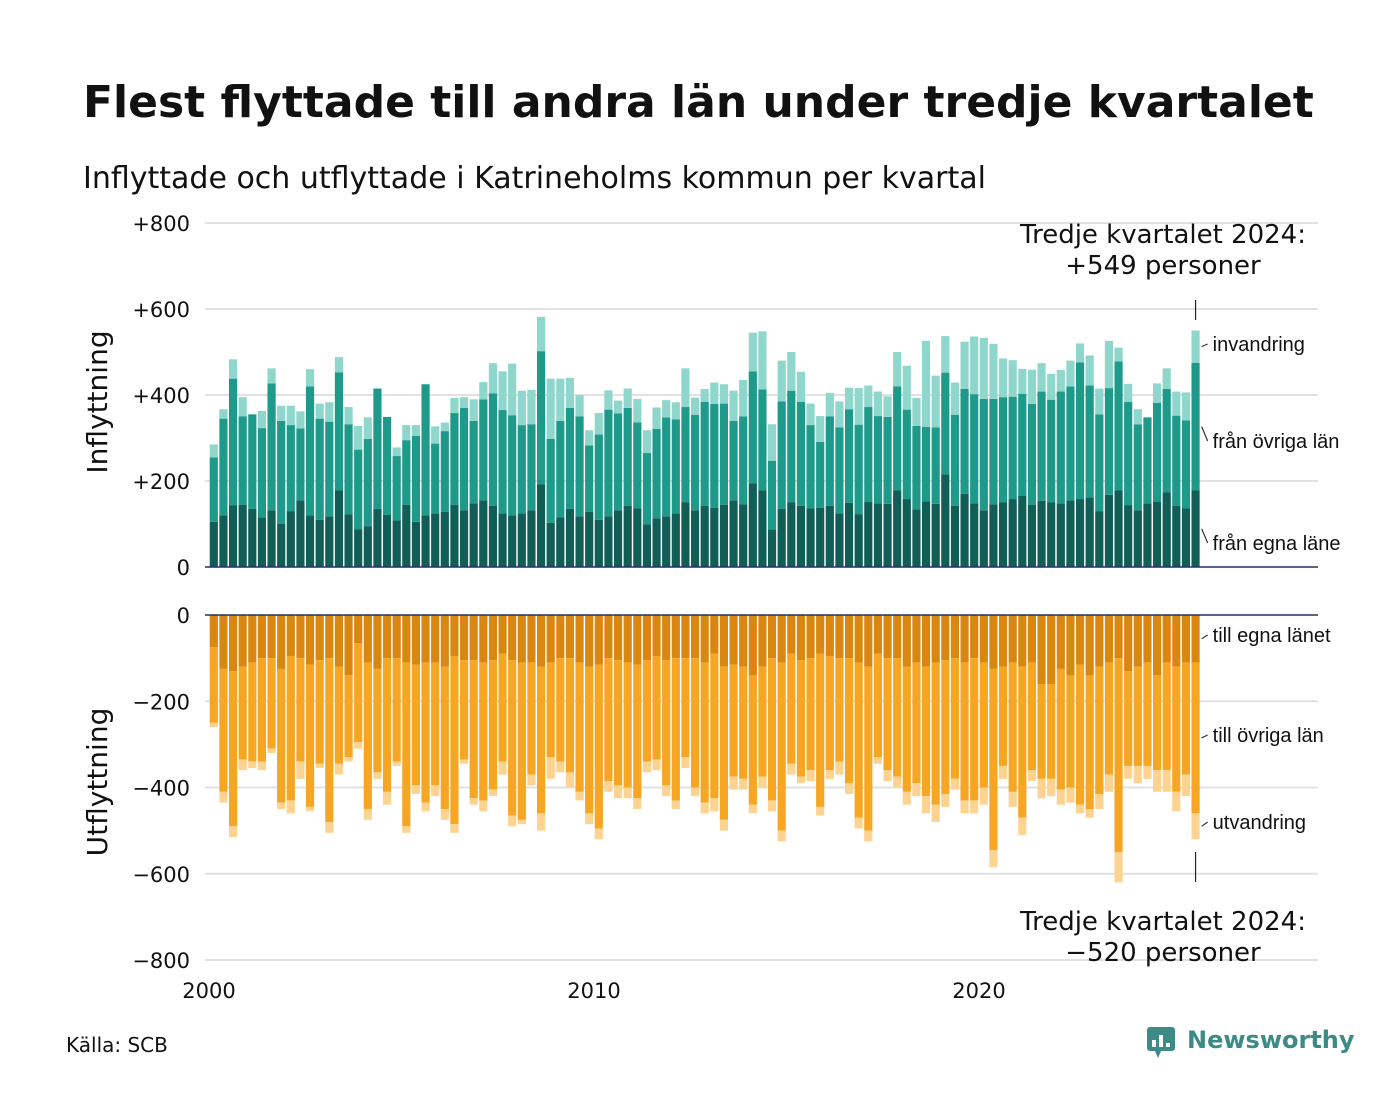  I want to click on annotation-outflow-line1: Tredje kvartalet 2024:, so click(1162, 922).